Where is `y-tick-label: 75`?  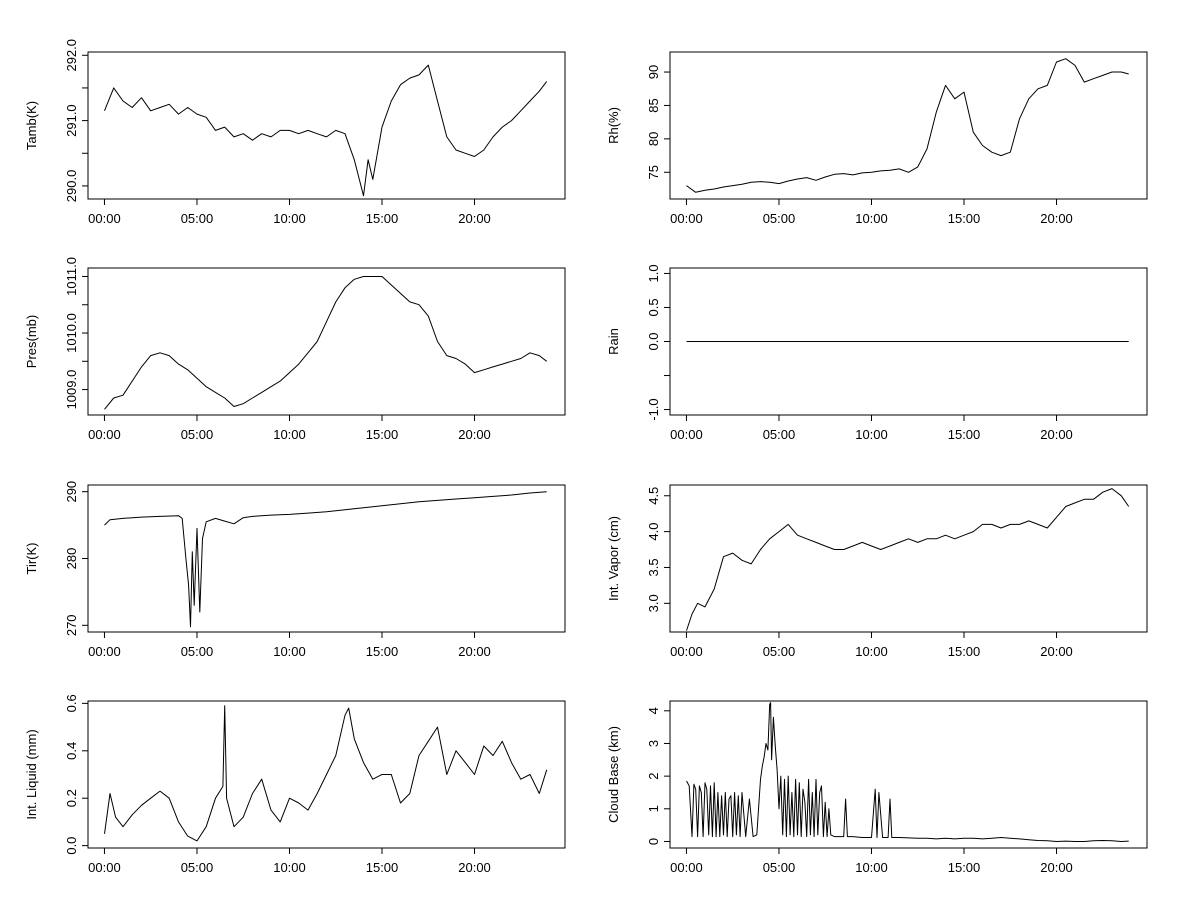 y-tick-label: 75 is located at coordinates (653, 172).